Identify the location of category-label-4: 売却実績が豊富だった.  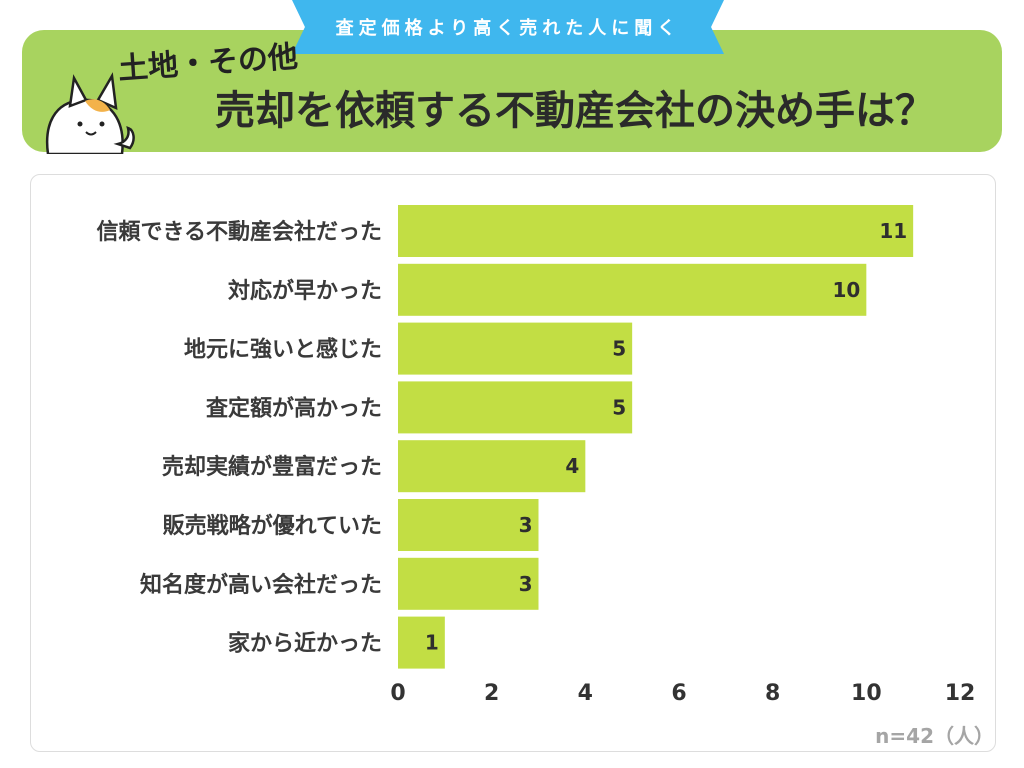
(272, 467).